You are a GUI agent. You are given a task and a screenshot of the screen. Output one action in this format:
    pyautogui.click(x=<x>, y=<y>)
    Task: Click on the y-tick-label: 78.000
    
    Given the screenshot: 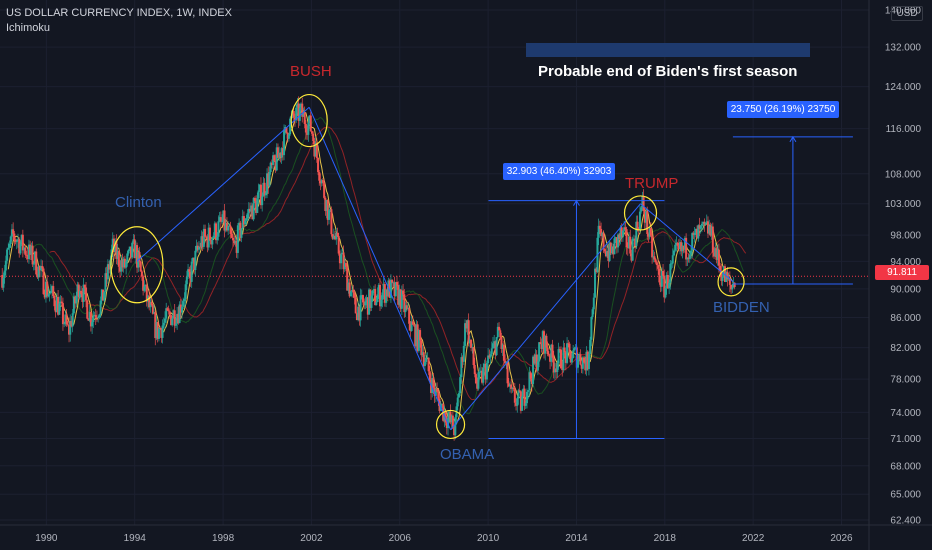 What is the action you would take?
    pyautogui.click(x=905, y=380)
    